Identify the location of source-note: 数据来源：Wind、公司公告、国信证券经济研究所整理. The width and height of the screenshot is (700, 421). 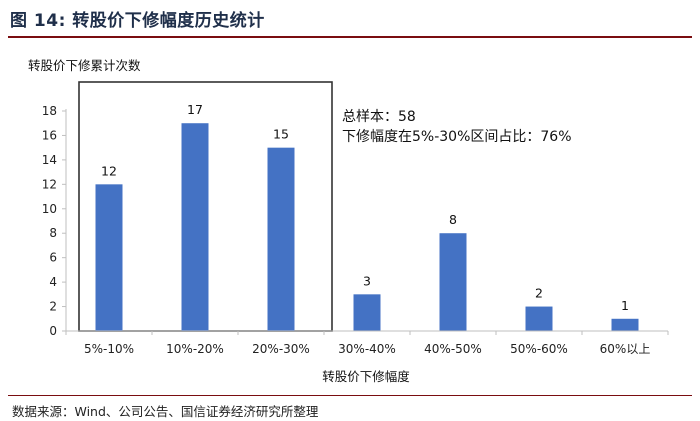
(165, 411).